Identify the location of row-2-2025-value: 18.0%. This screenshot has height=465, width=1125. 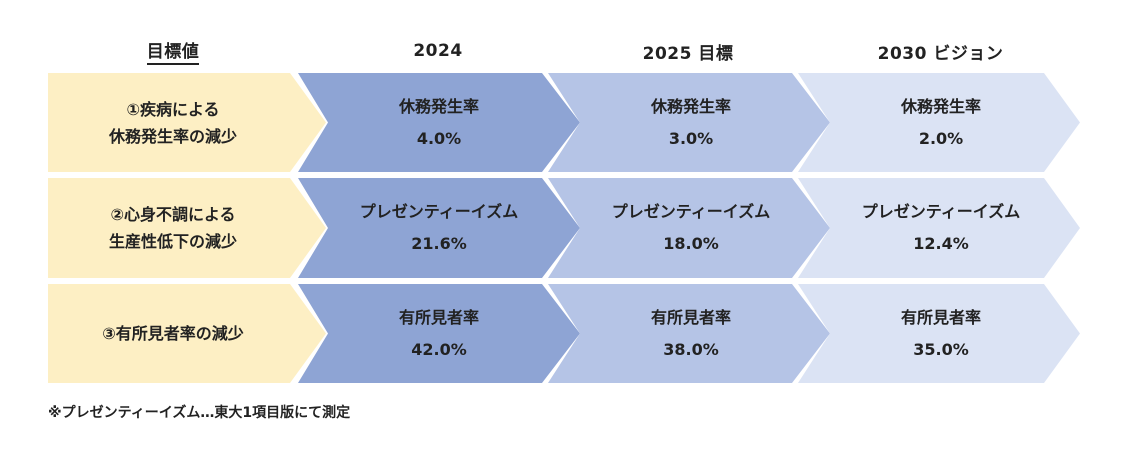
(691, 243).